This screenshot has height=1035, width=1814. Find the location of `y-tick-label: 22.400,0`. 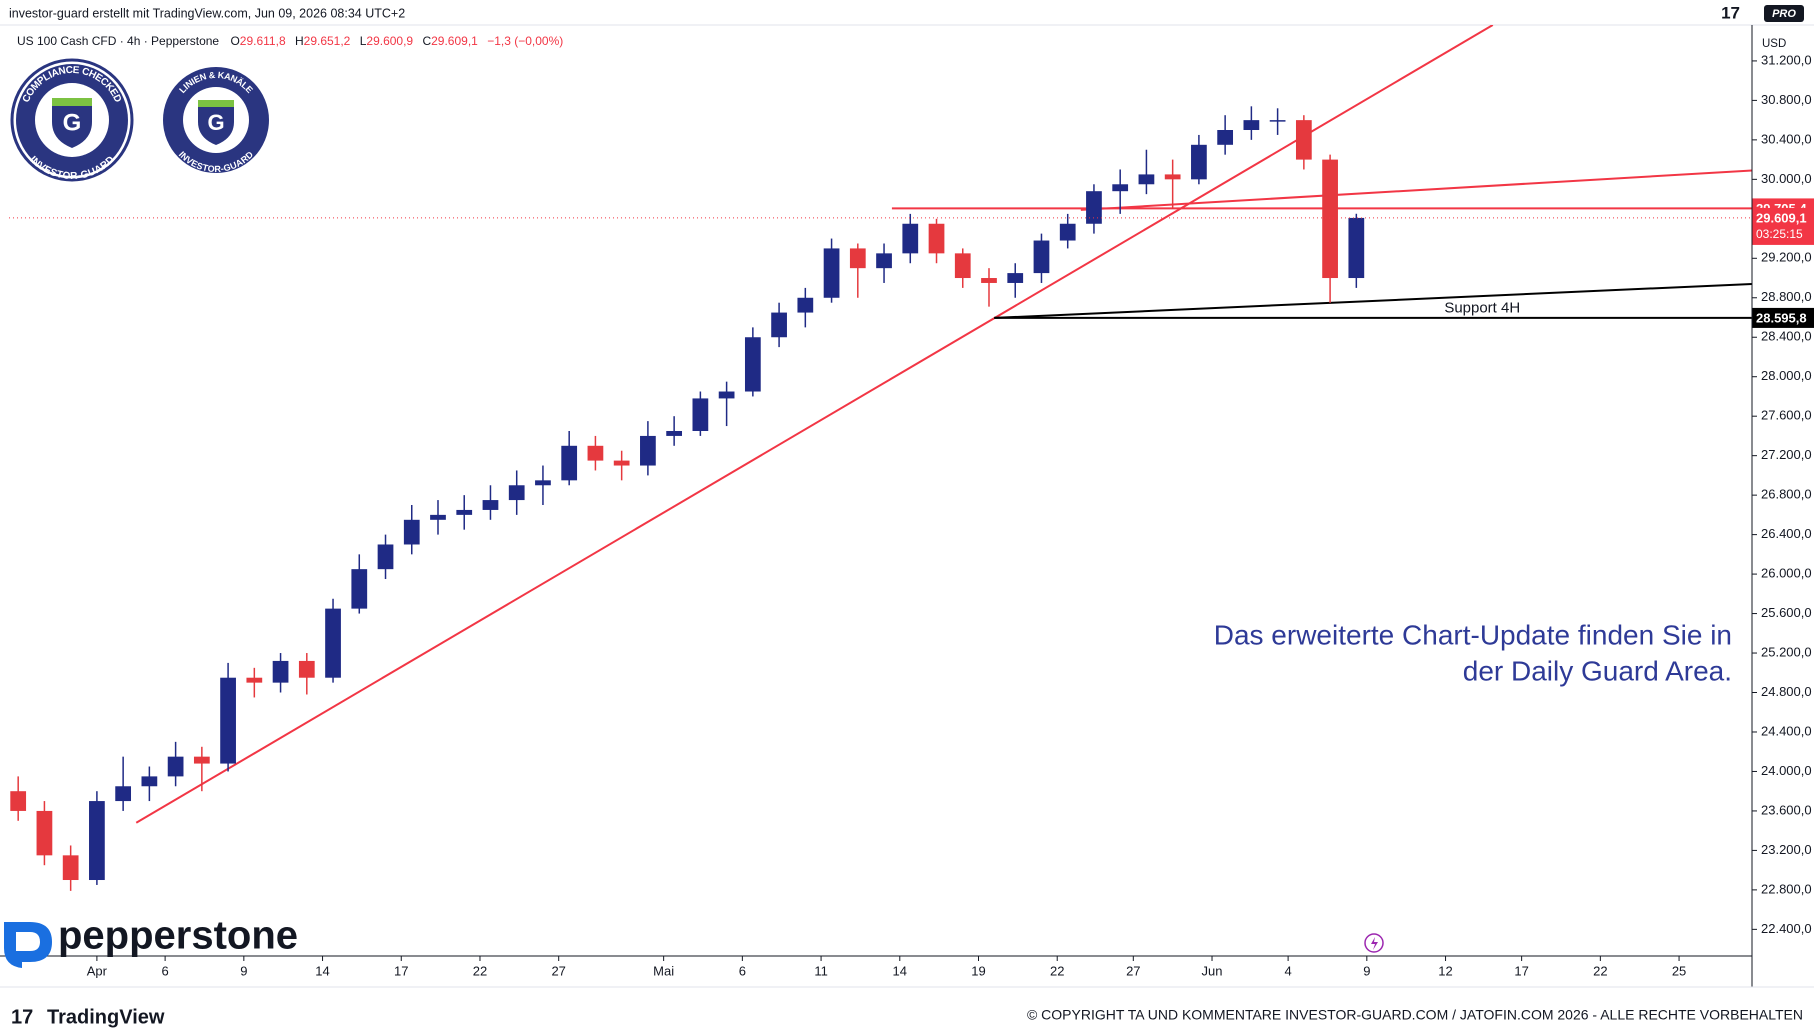

y-tick-label: 22.400,0 is located at coordinates (1786, 928).